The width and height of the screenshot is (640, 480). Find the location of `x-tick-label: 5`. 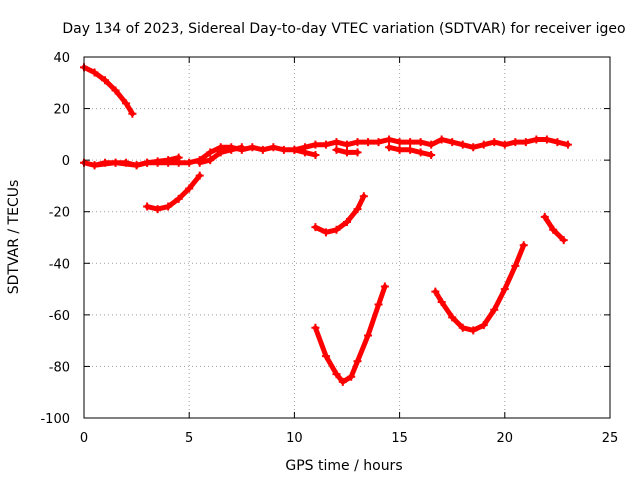

x-tick-label: 5 is located at coordinates (189, 438).